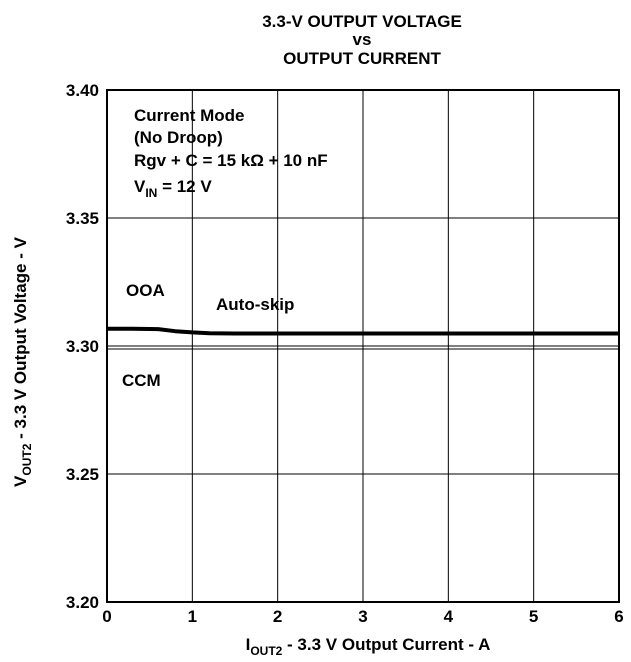 This screenshot has height=662, width=631. Describe the element at coordinates (362, 39) in the screenshot. I see `chart-title-line-2: vs` at that location.